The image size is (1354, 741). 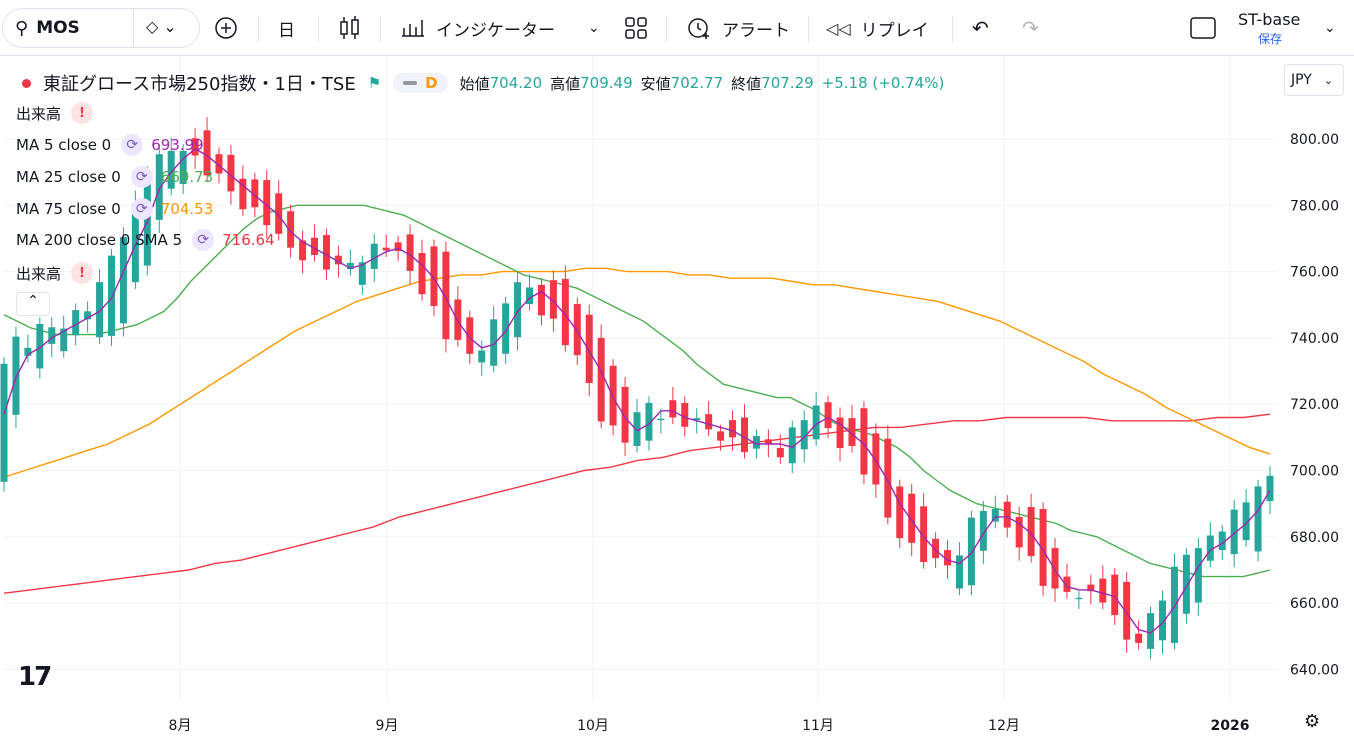 What do you see at coordinates (1004, 726) in the screenshot?
I see `time-axis-label: 12月` at bounding box center [1004, 726].